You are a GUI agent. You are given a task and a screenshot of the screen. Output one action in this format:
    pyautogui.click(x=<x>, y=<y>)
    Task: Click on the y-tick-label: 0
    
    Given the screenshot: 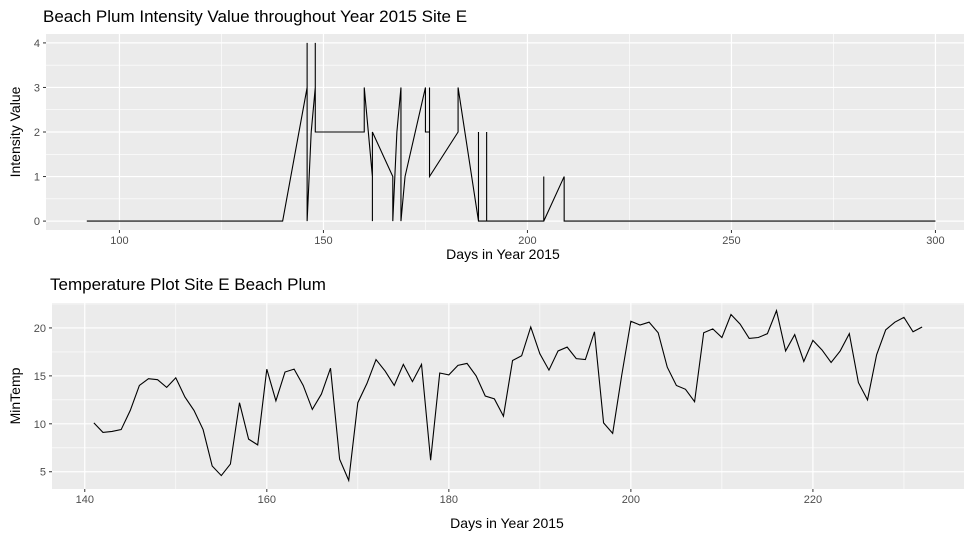 What is the action you would take?
    pyautogui.click(x=37, y=222)
    